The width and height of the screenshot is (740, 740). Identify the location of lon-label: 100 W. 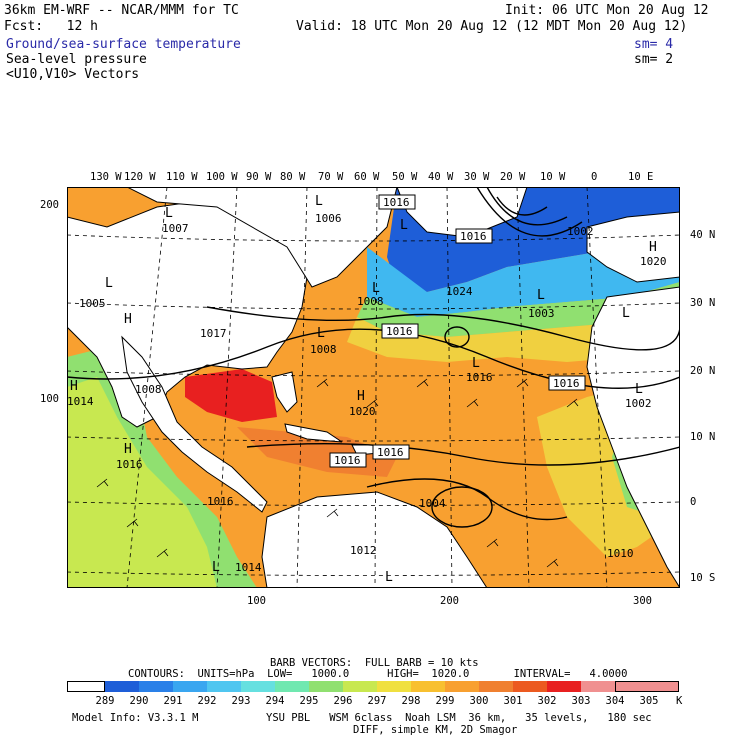
(222, 177).